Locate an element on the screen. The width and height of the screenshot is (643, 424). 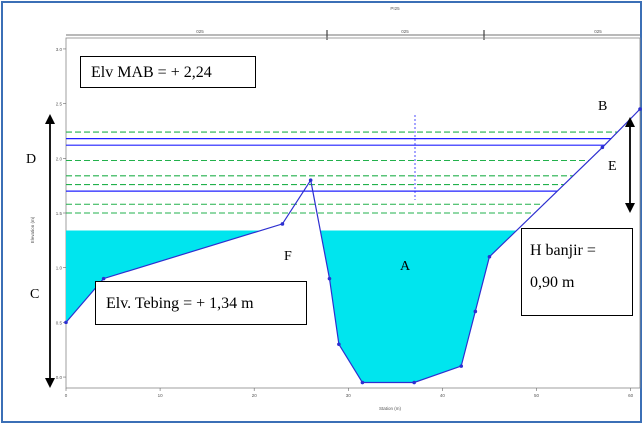
h-banjir-line-2: 0,90 m is located at coordinates (552, 282).